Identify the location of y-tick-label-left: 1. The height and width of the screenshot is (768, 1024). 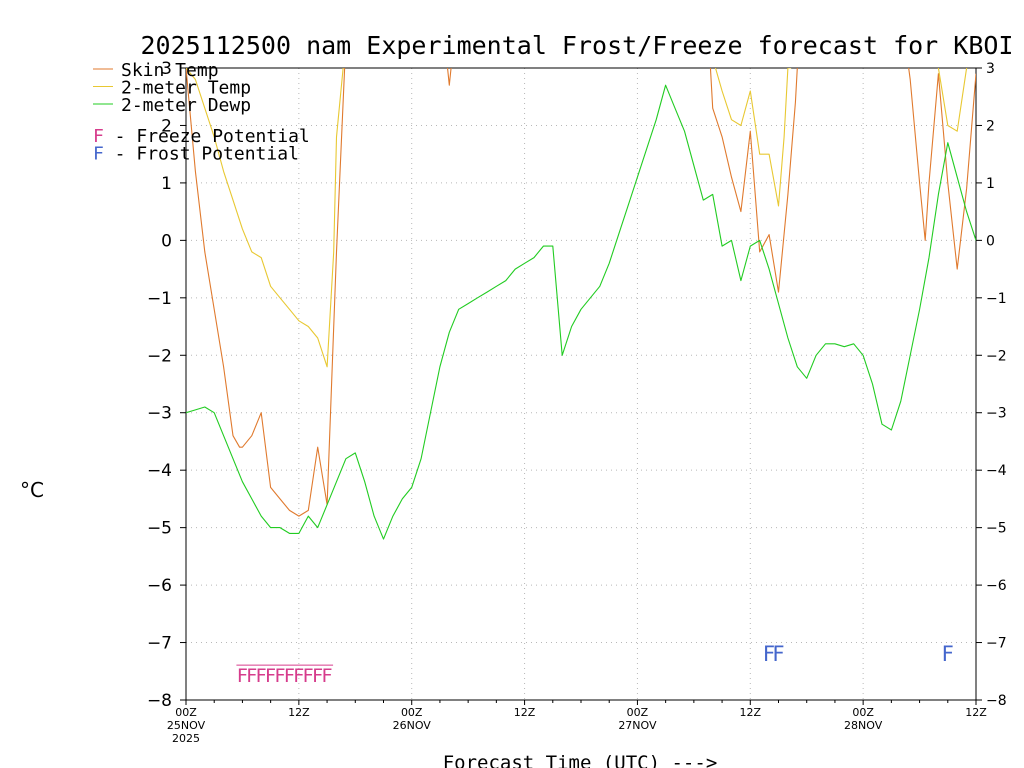
(166, 184).